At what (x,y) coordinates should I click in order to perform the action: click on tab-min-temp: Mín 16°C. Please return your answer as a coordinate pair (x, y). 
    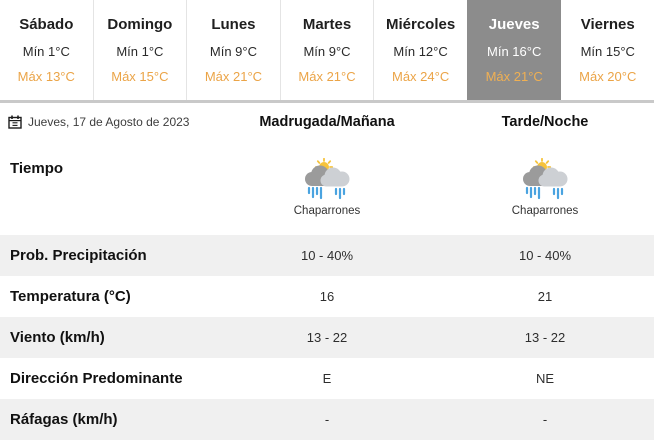
    Looking at the image, I should click on (514, 51).